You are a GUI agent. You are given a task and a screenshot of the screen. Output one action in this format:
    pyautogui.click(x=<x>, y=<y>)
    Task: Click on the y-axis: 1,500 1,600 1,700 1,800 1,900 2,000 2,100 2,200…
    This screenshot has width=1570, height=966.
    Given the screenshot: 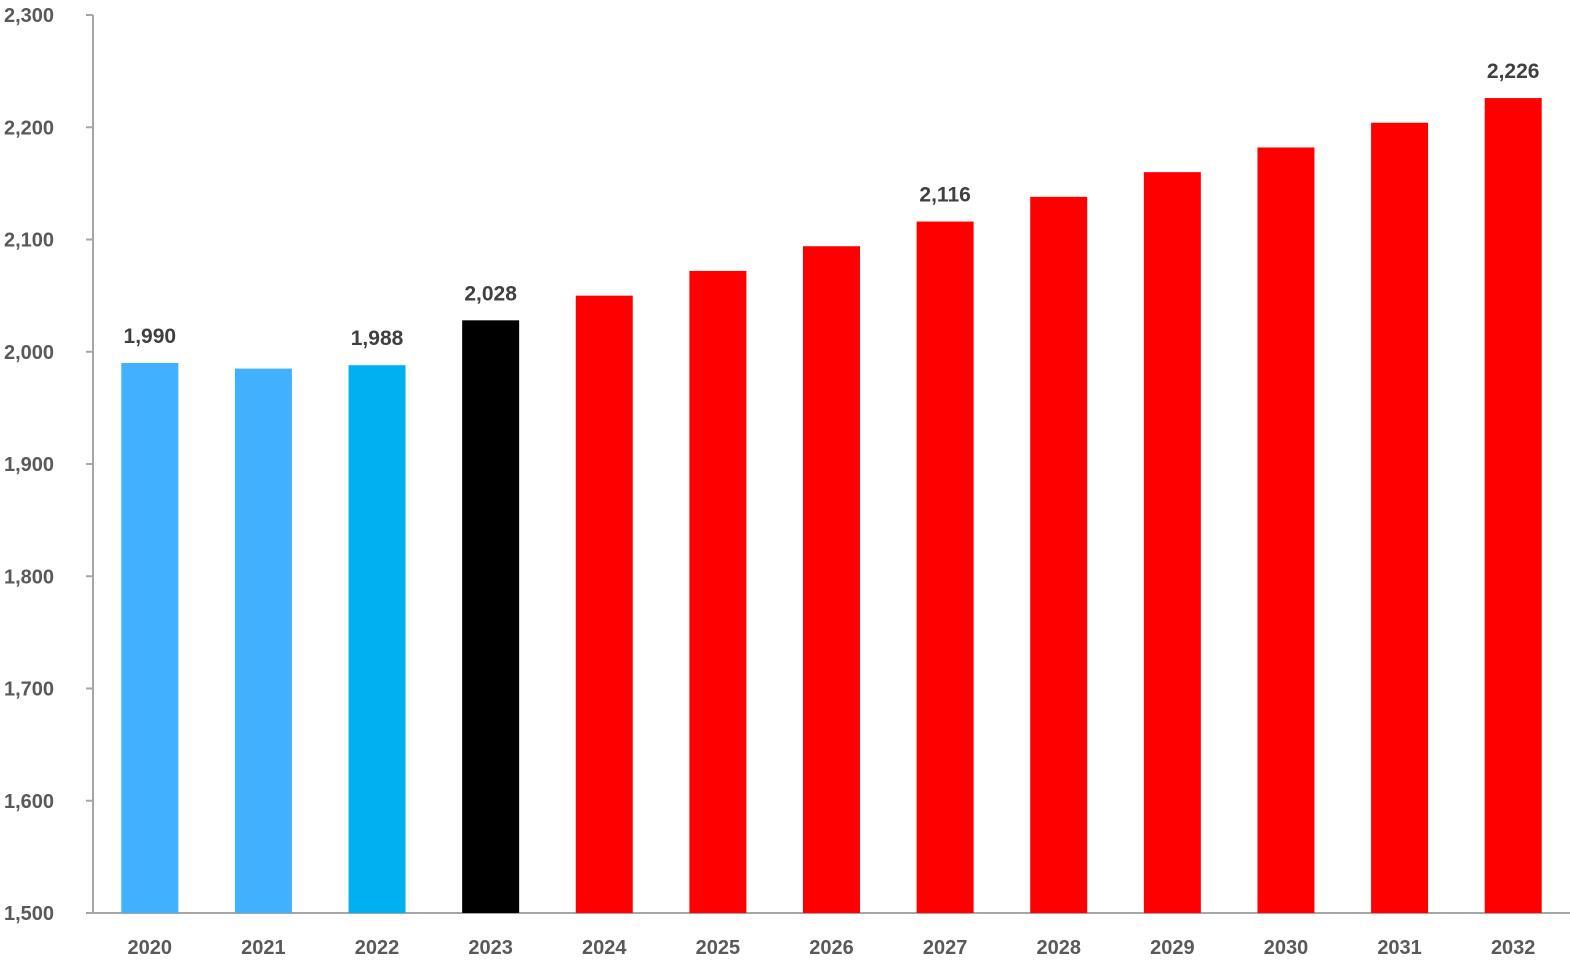 What is the action you would take?
    pyautogui.click(x=48, y=465)
    